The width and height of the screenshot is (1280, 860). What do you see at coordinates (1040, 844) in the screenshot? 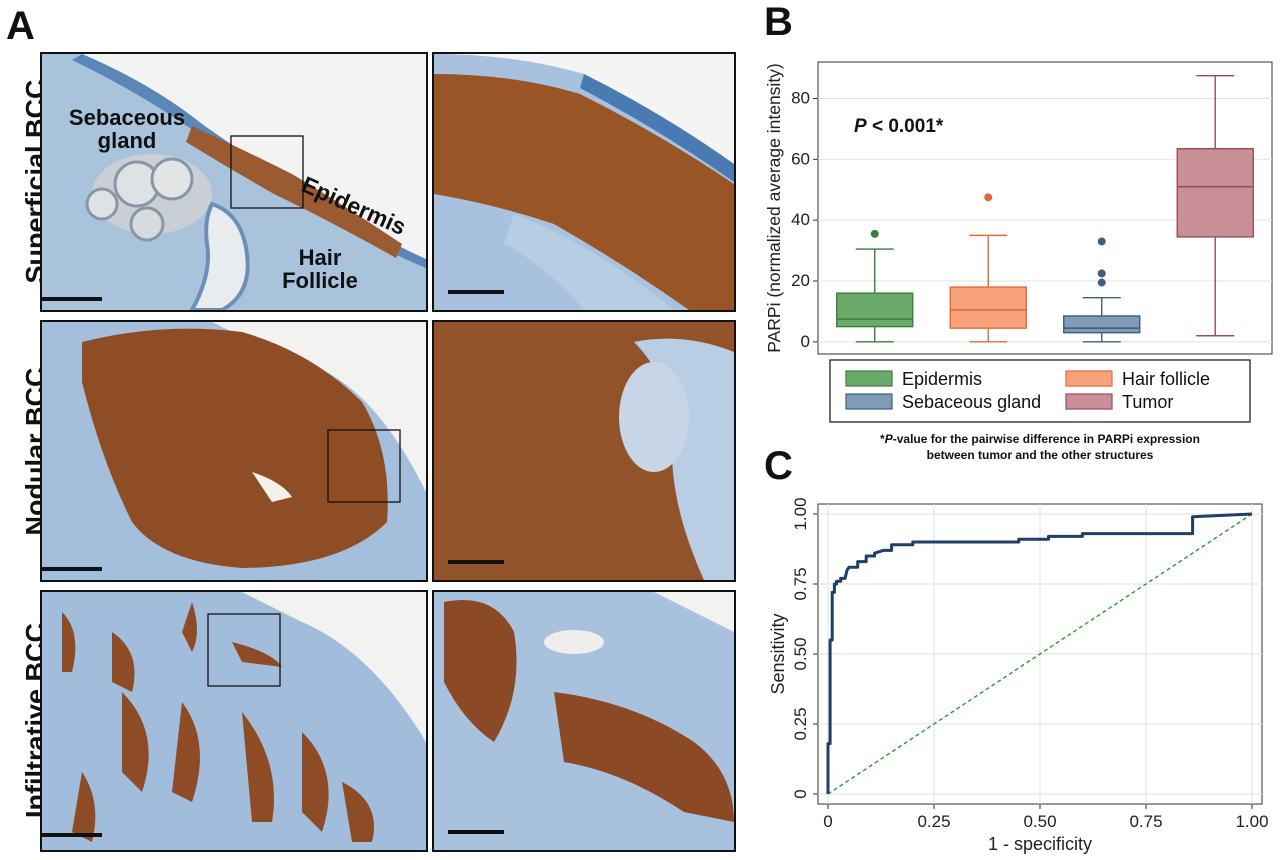
I see `axis-label-x: 1 - specificity` at bounding box center [1040, 844].